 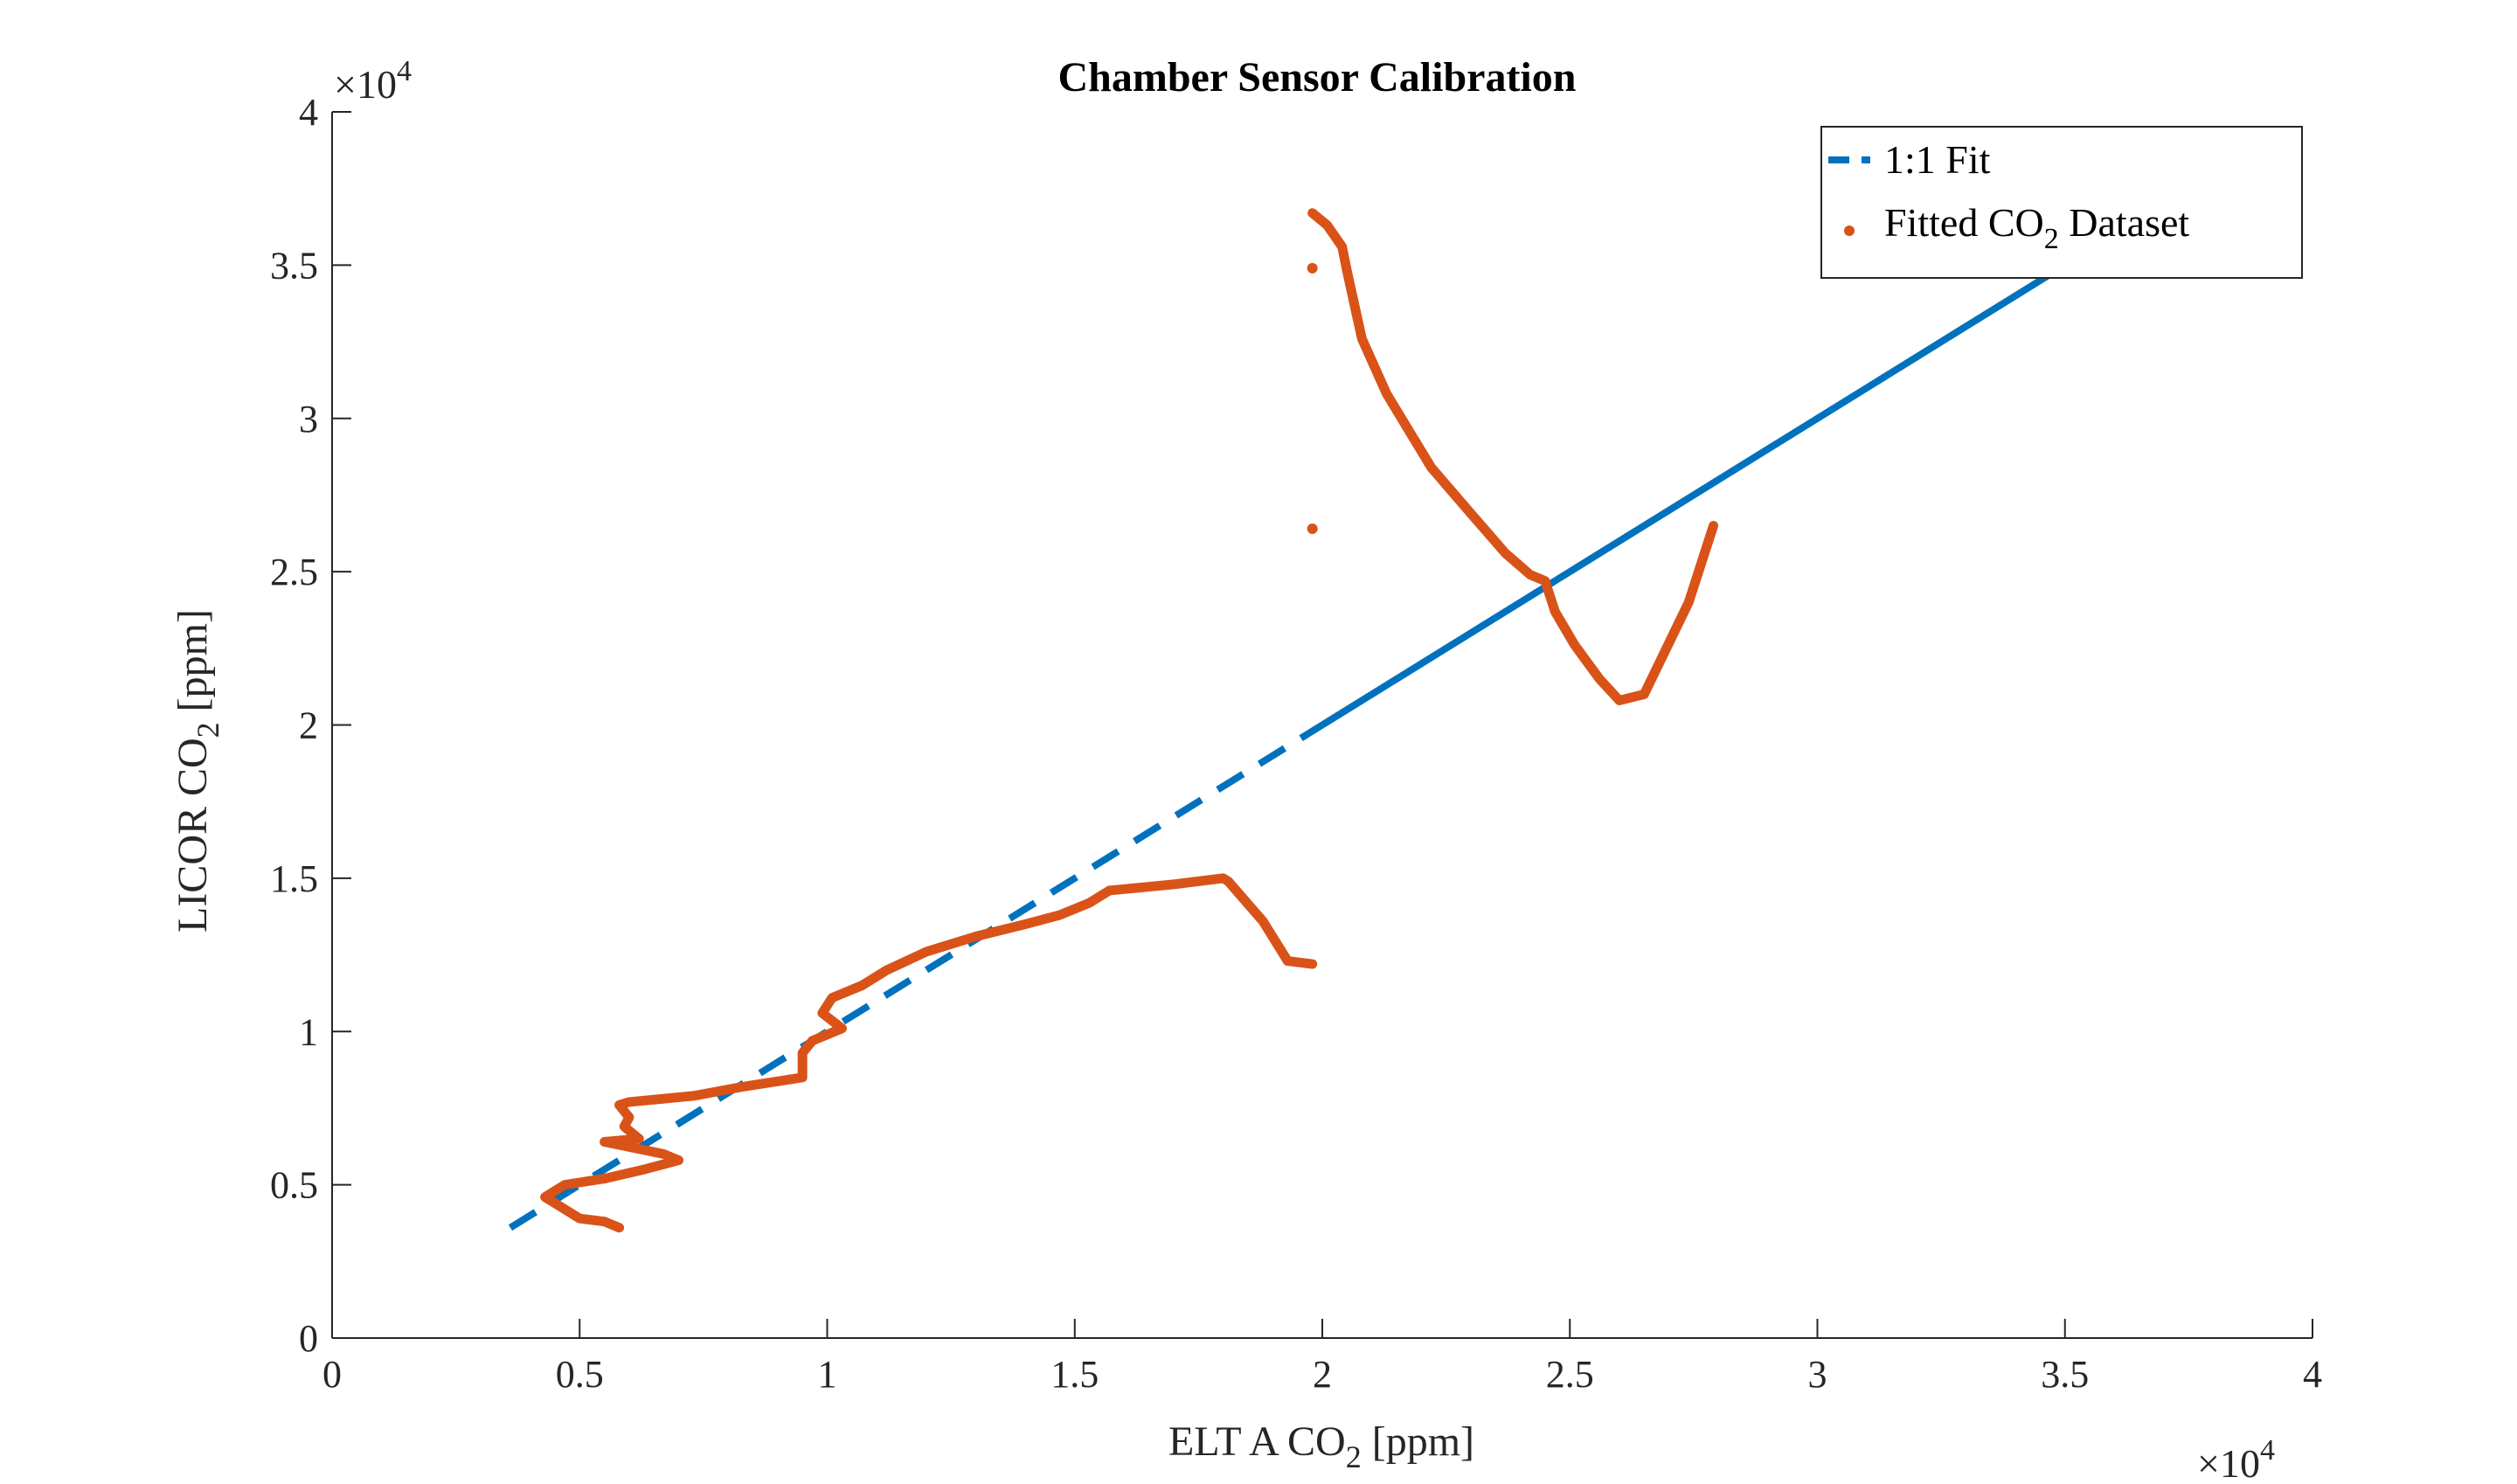 What do you see at coordinates (1322, 1374) in the screenshot?
I see `x-tick-label: 2` at bounding box center [1322, 1374].